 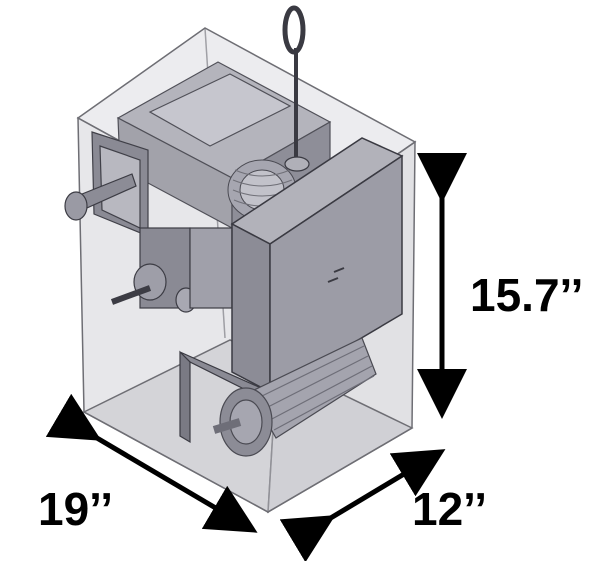 I want to click on width-dimension-arrow, so click(x=151, y=463).